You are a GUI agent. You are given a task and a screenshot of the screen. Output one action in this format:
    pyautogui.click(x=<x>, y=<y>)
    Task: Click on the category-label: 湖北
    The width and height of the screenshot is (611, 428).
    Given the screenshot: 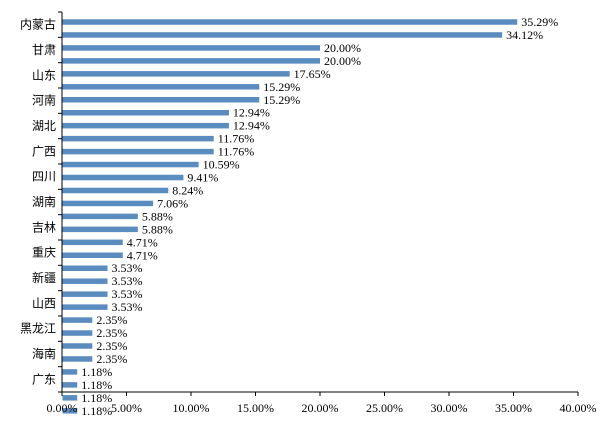 What is the action you would take?
    pyautogui.click(x=44, y=125)
    